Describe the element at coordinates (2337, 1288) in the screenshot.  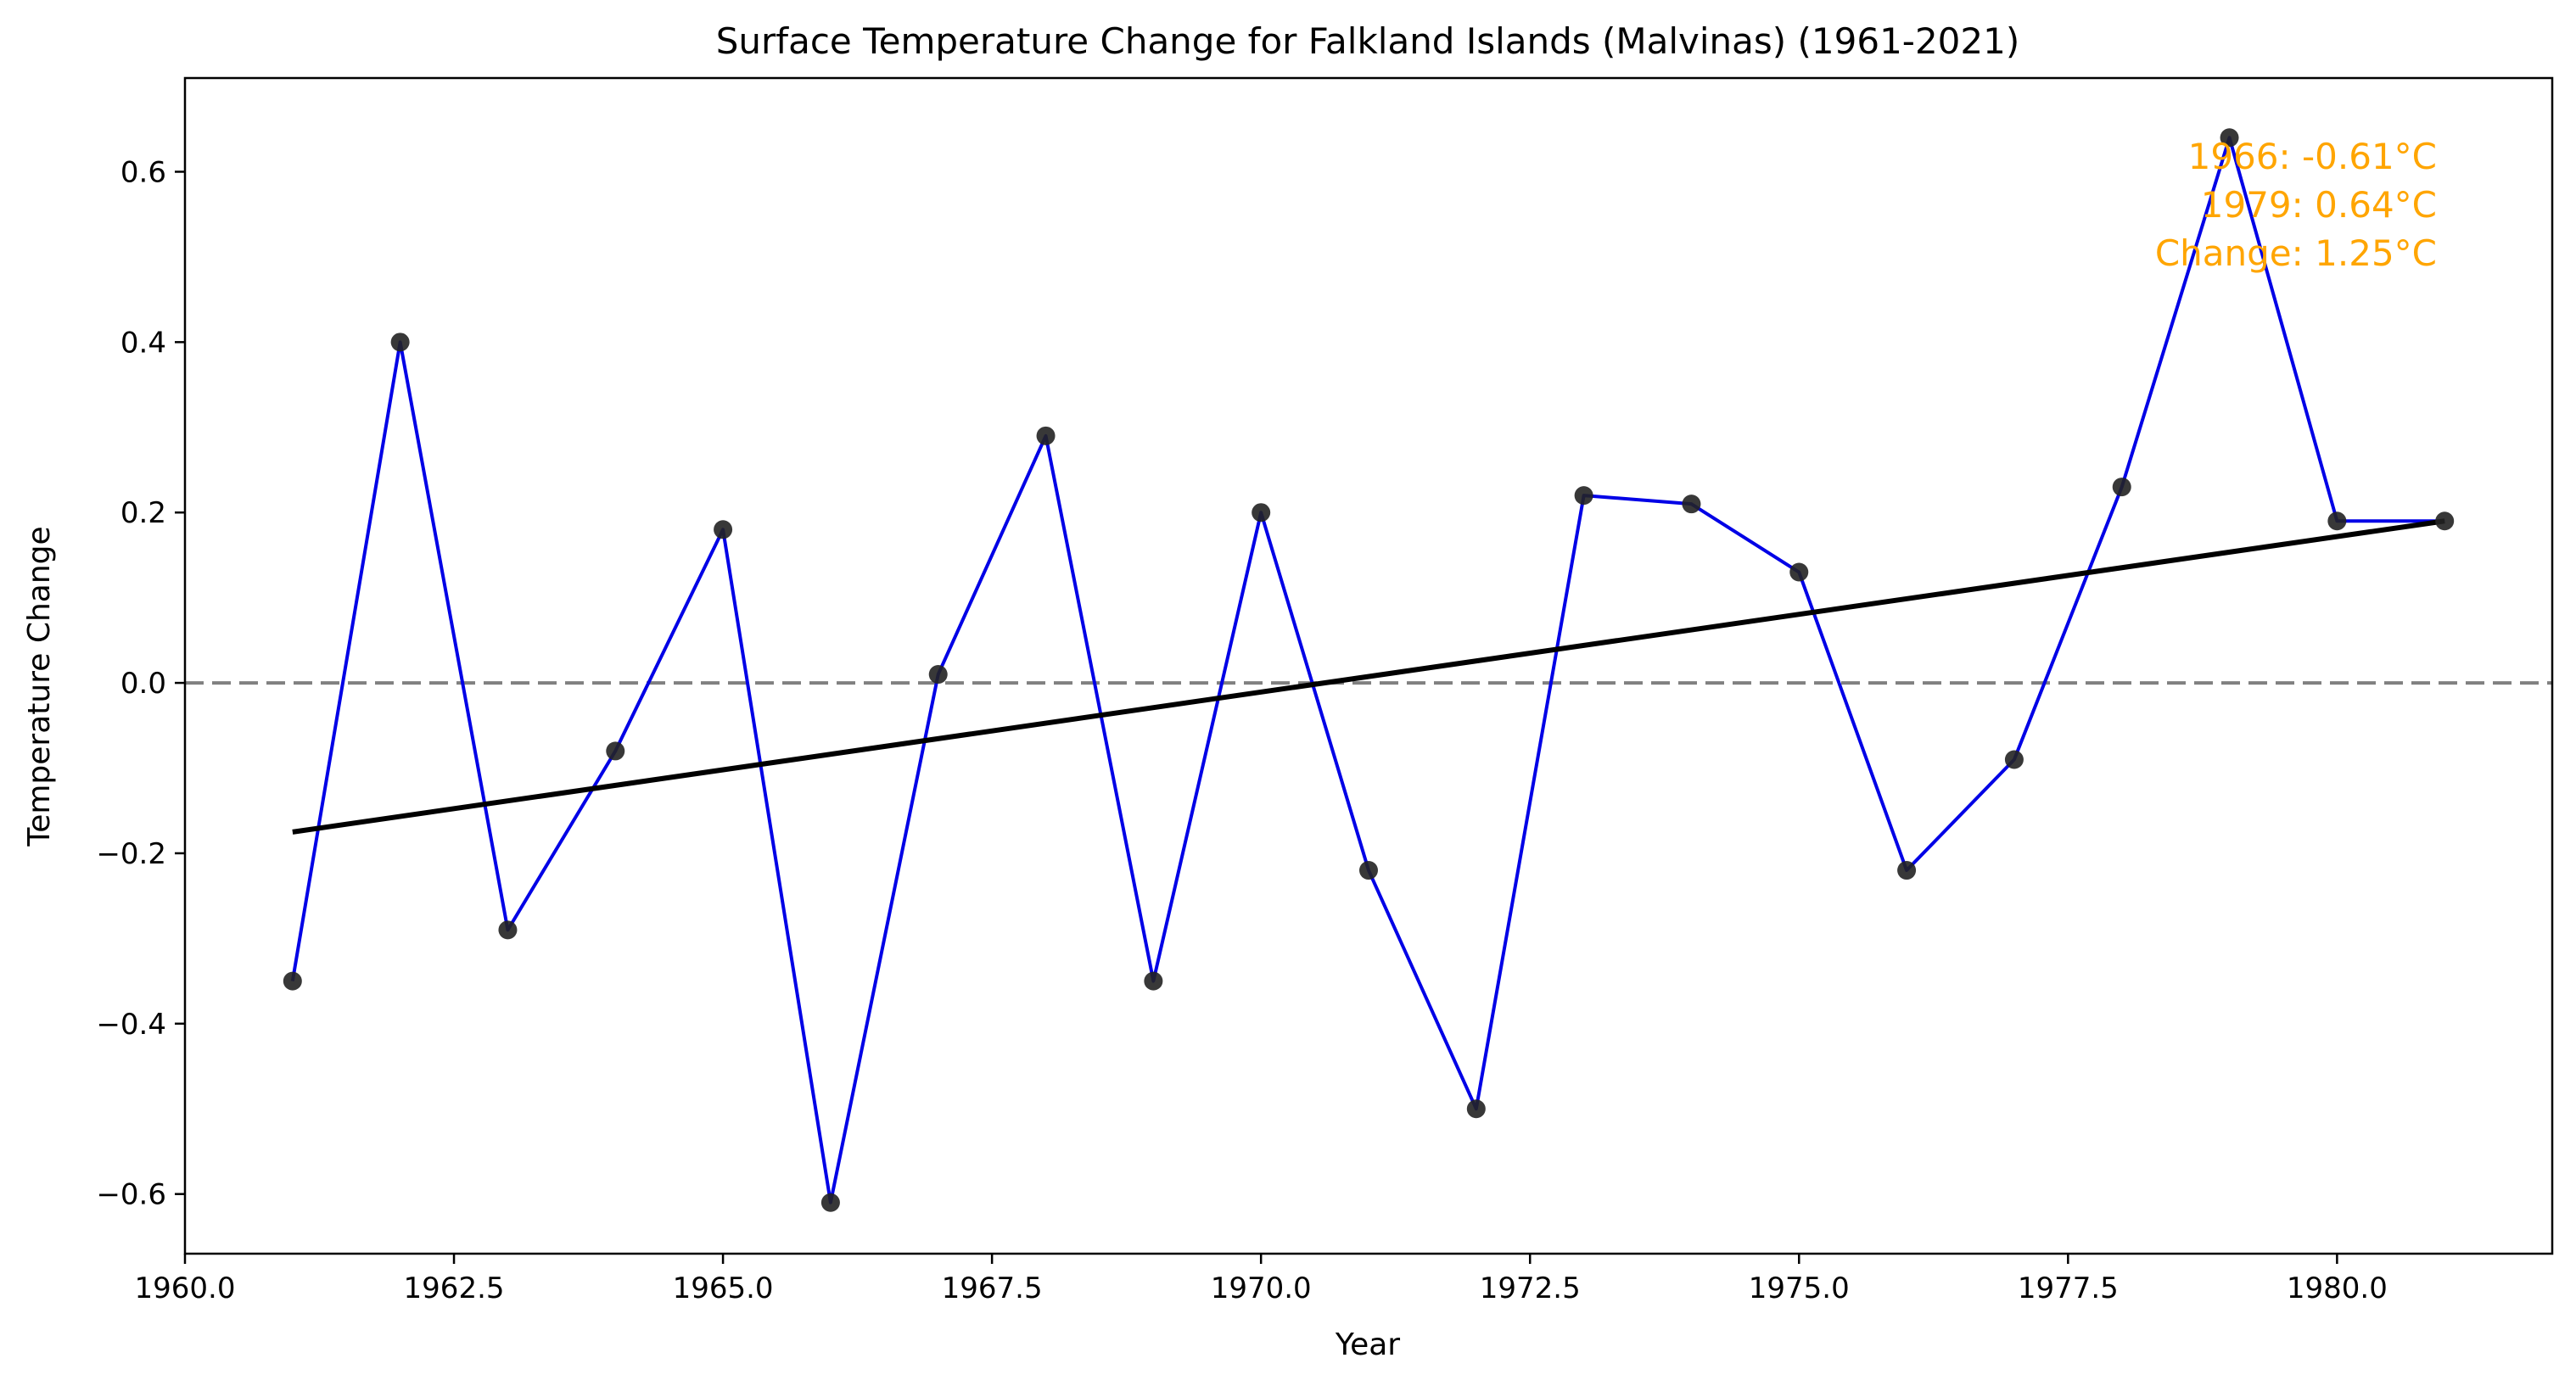
I see `x-tick-label: 1980.0` at that location.